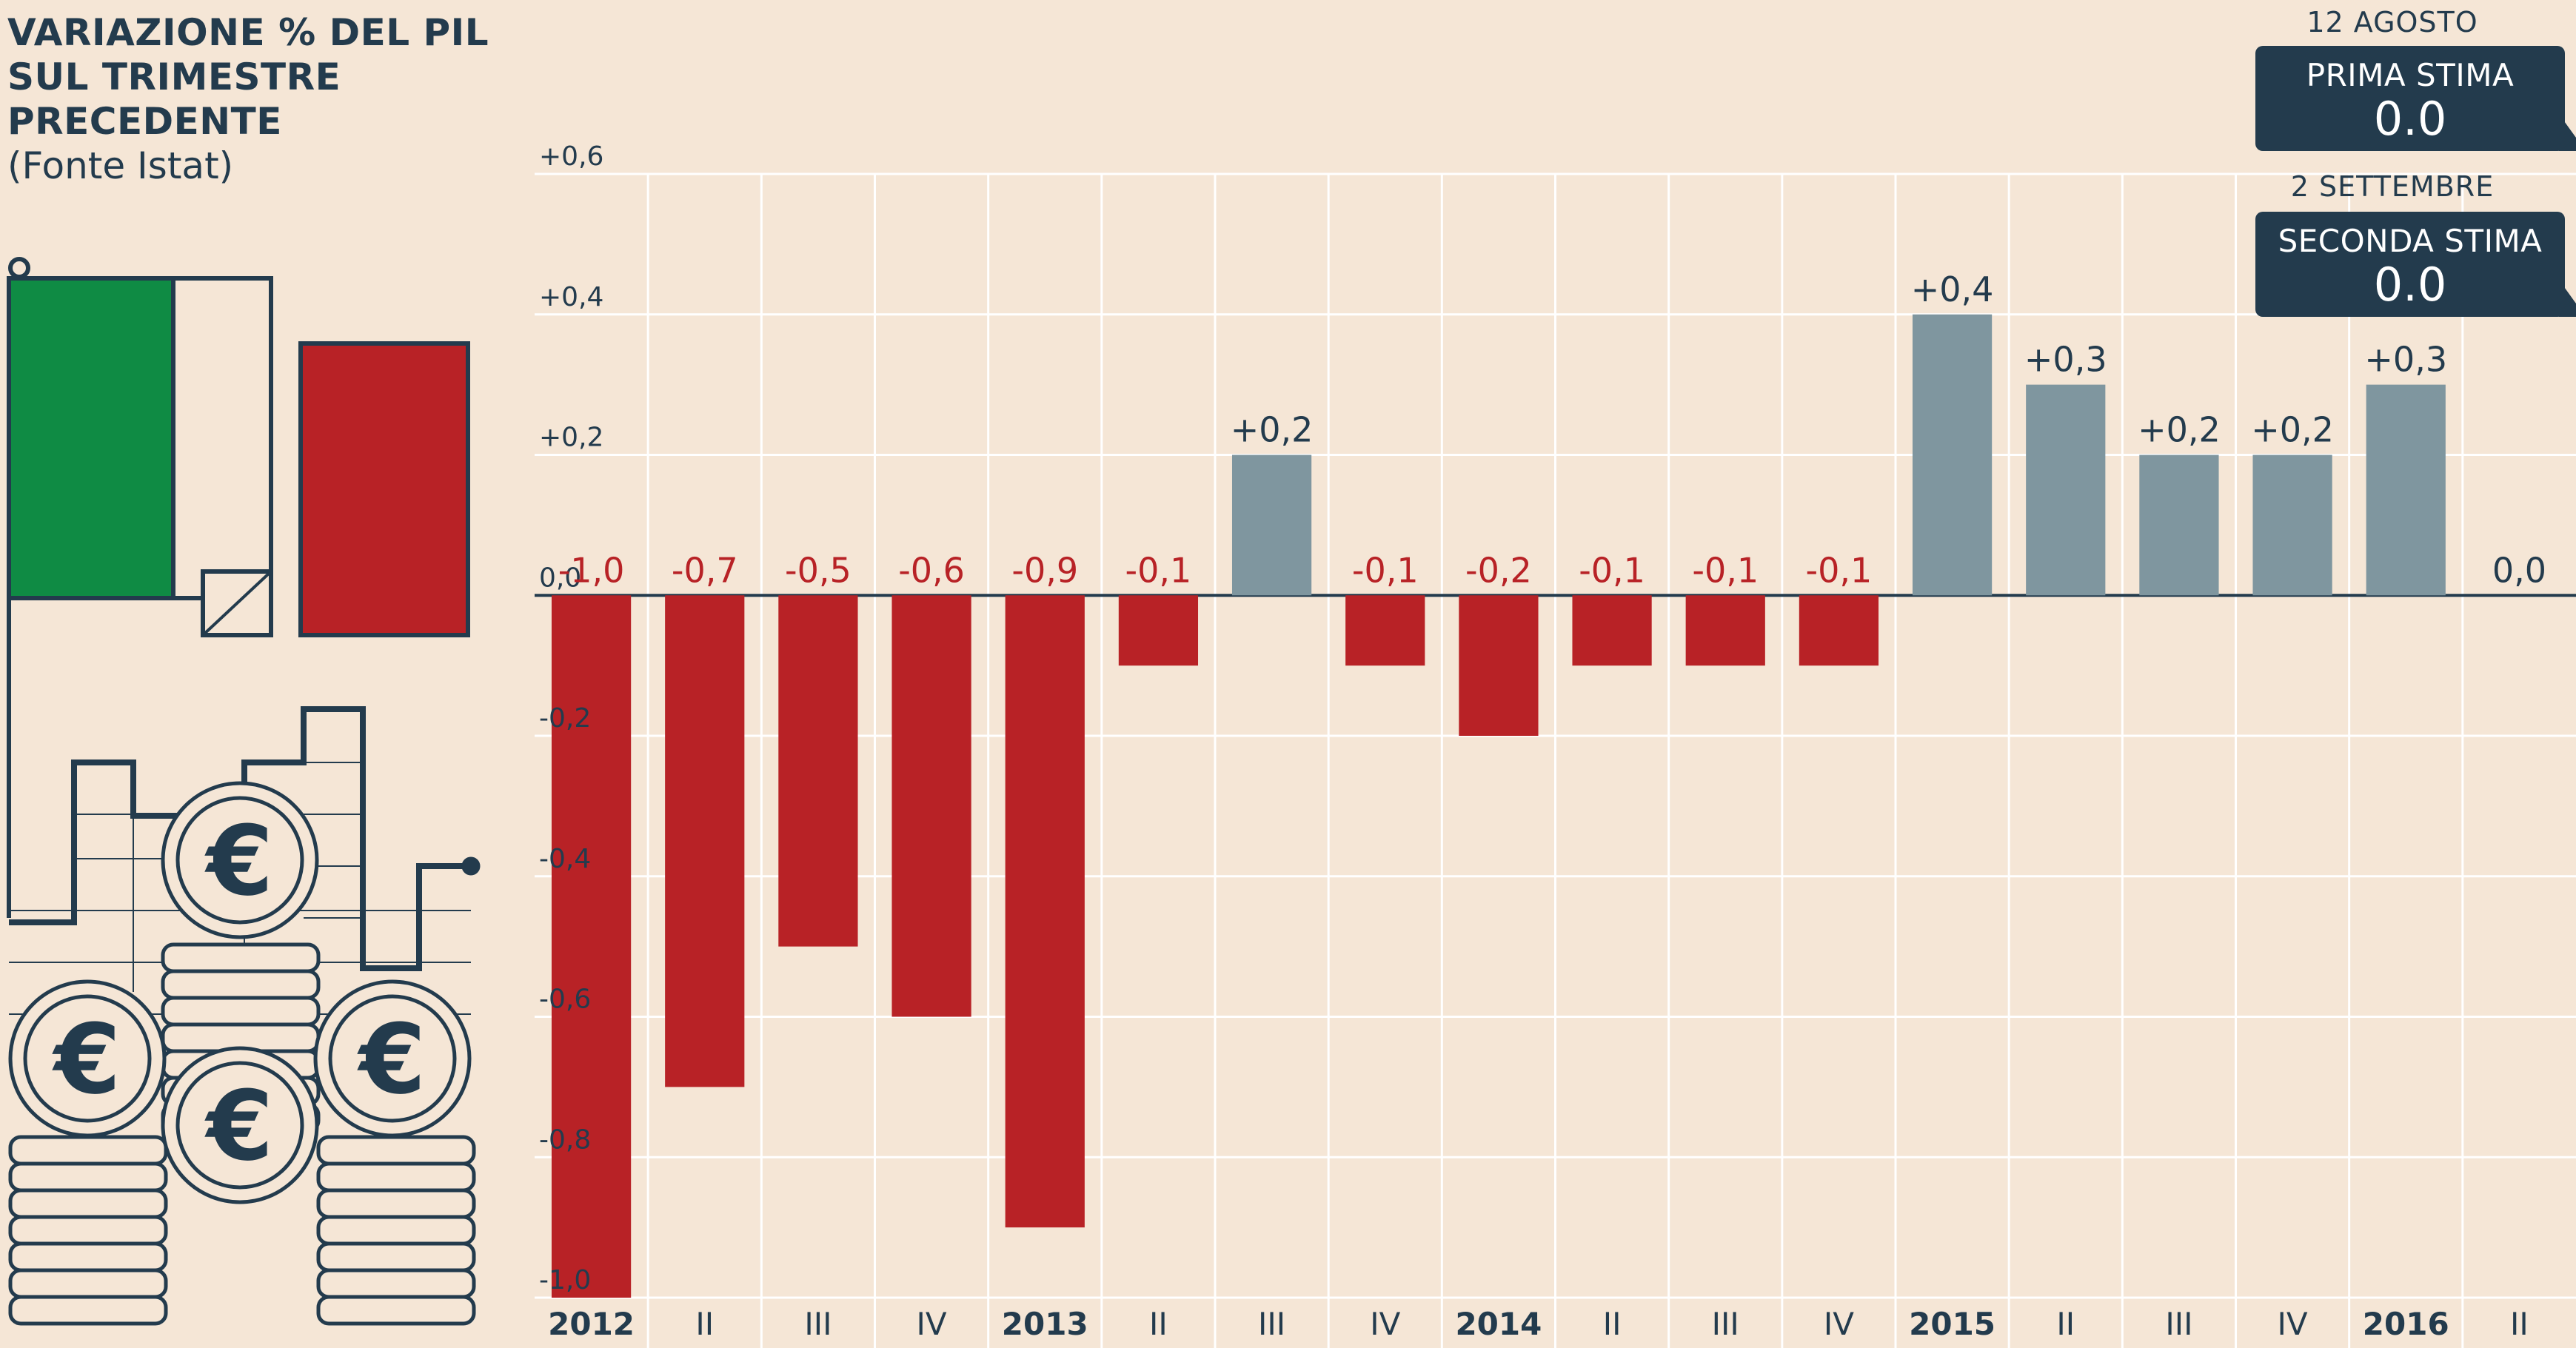 The height and width of the screenshot is (1348, 2576). What do you see at coordinates (1952, 1324) in the screenshot?
I see `x-tick-label: 2015` at bounding box center [1952, 1324].